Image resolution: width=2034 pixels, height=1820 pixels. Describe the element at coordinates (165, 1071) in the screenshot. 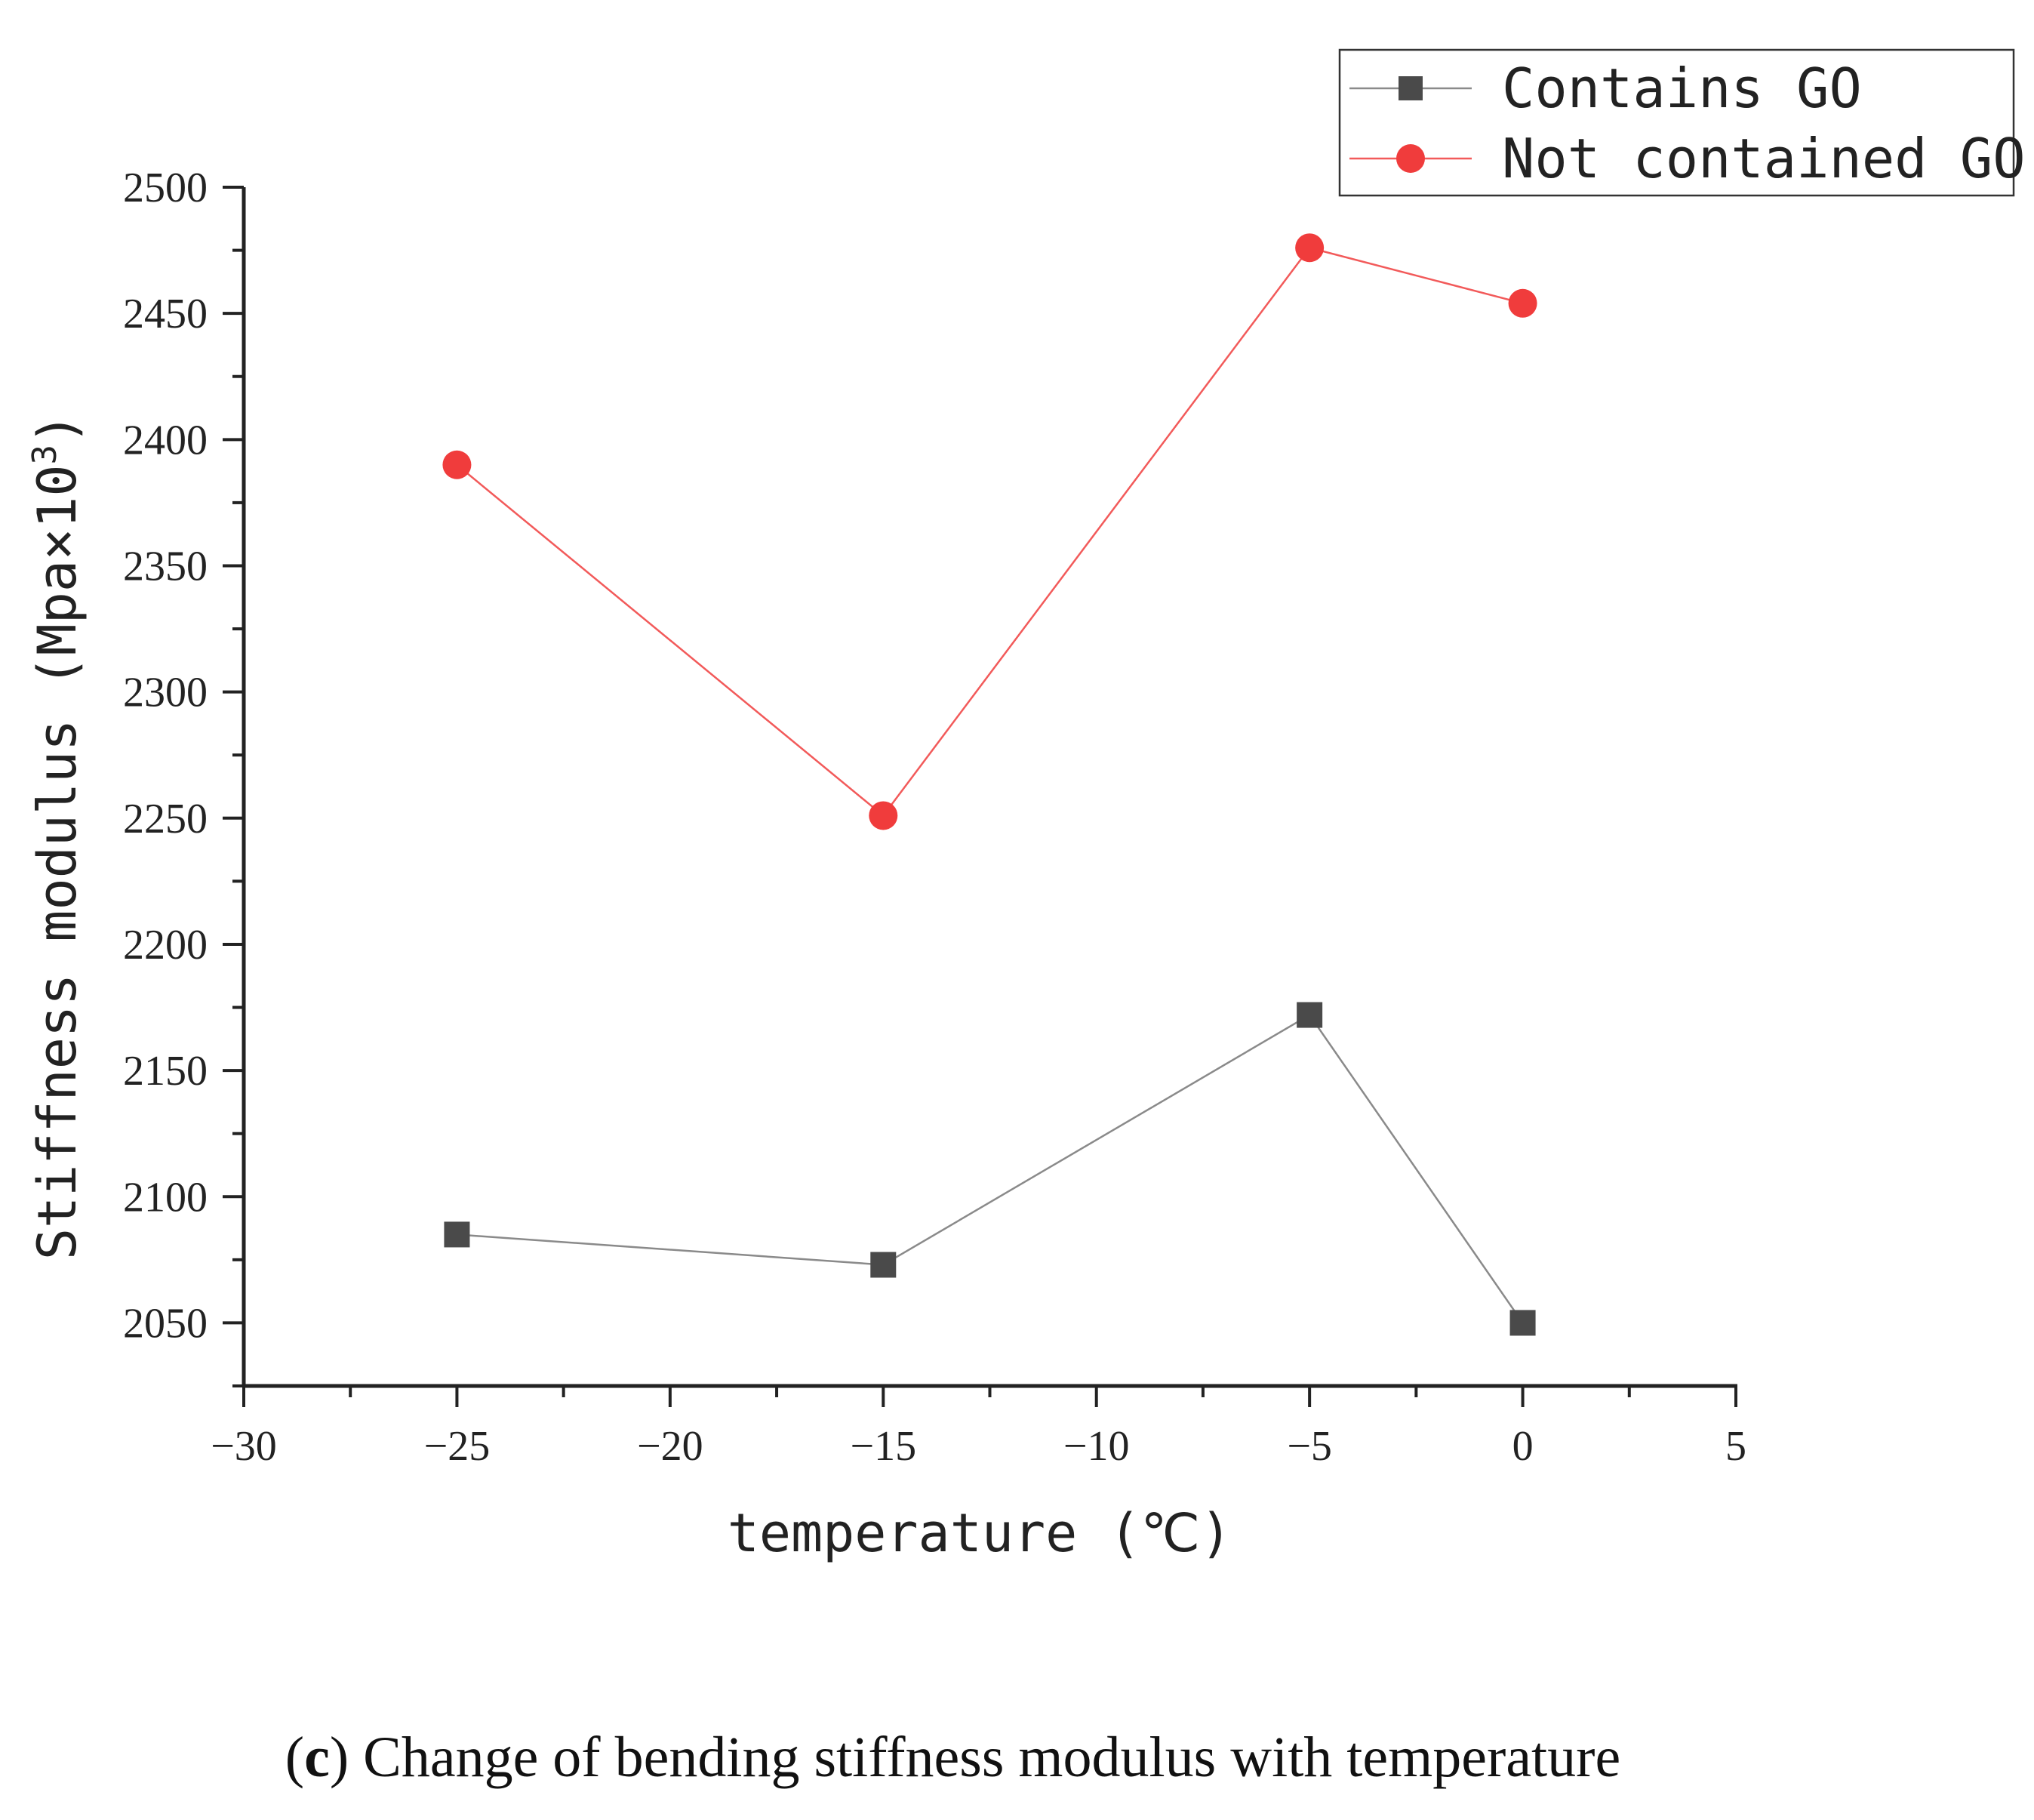

I see `y-tick-label: 2150` at that location.